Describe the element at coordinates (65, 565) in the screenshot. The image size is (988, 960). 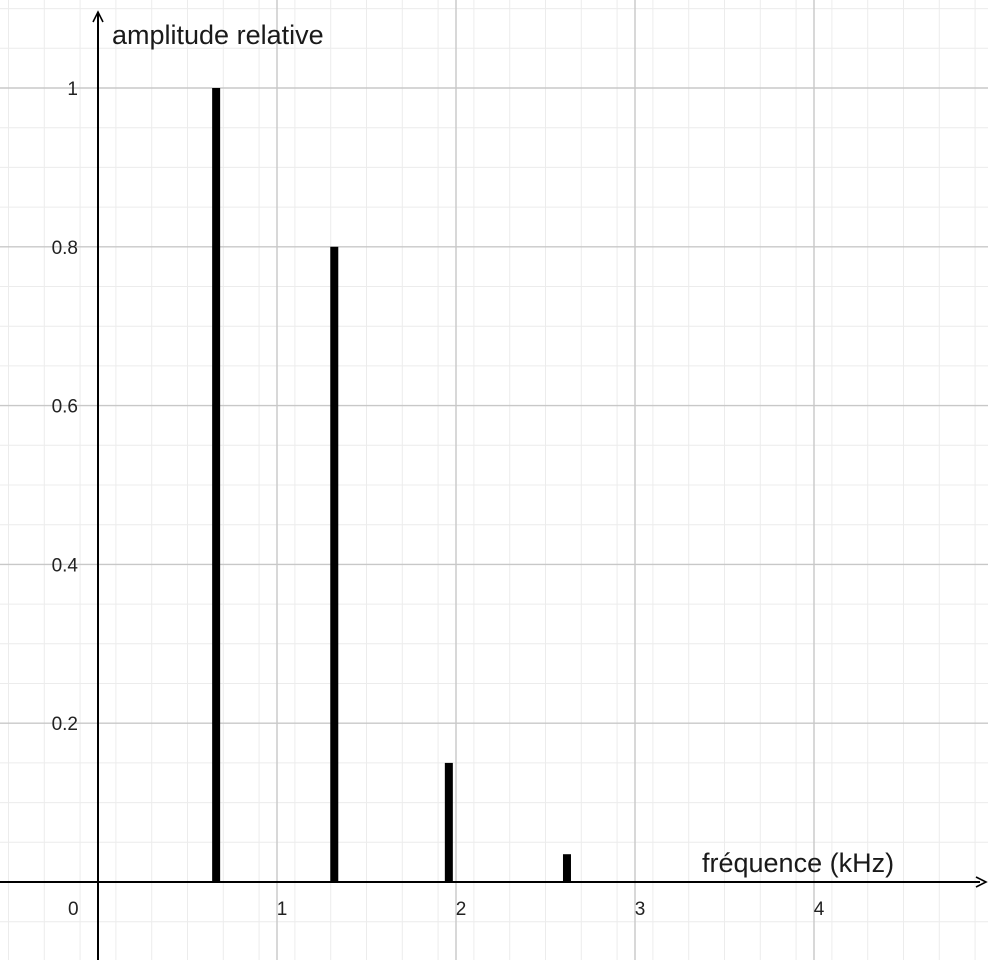
I see `y-tick-label: 0.4` at that location.